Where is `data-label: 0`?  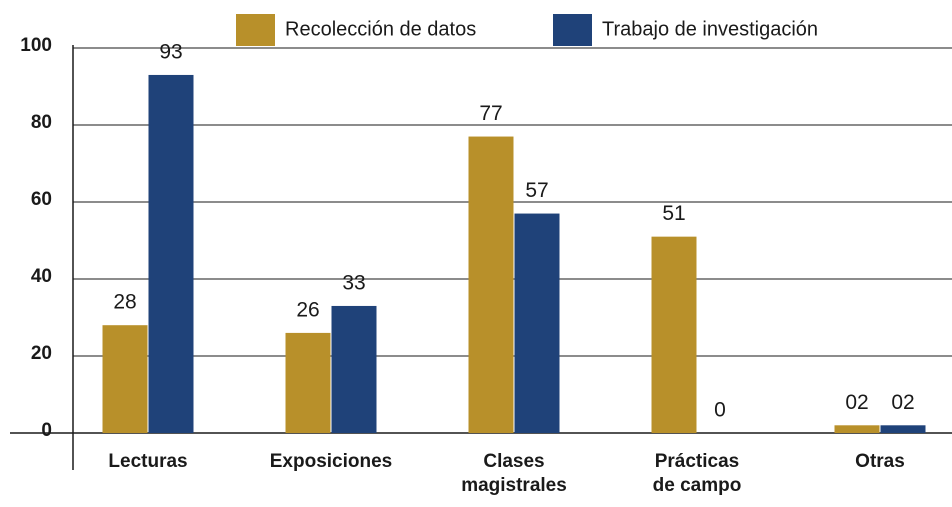
data-label: 0 is located at coordinates (720, 410).